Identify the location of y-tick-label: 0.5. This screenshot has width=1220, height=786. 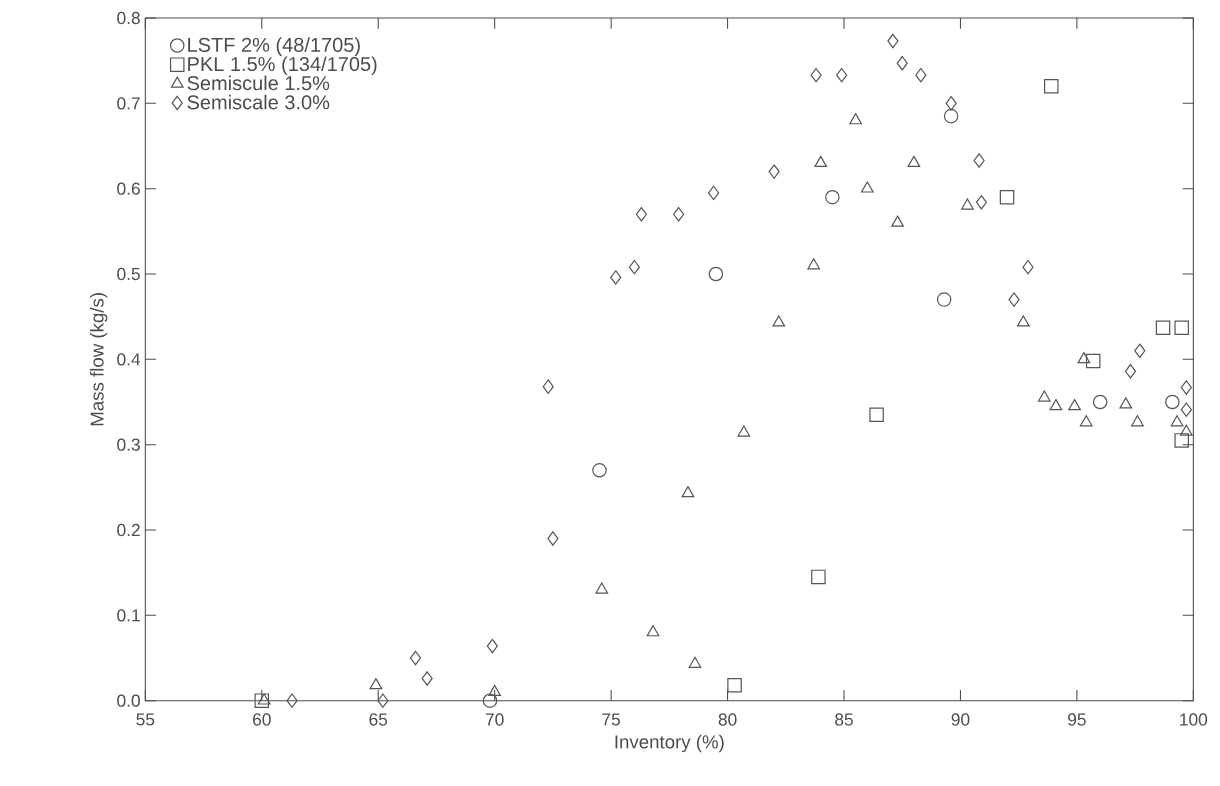
(128, 274).